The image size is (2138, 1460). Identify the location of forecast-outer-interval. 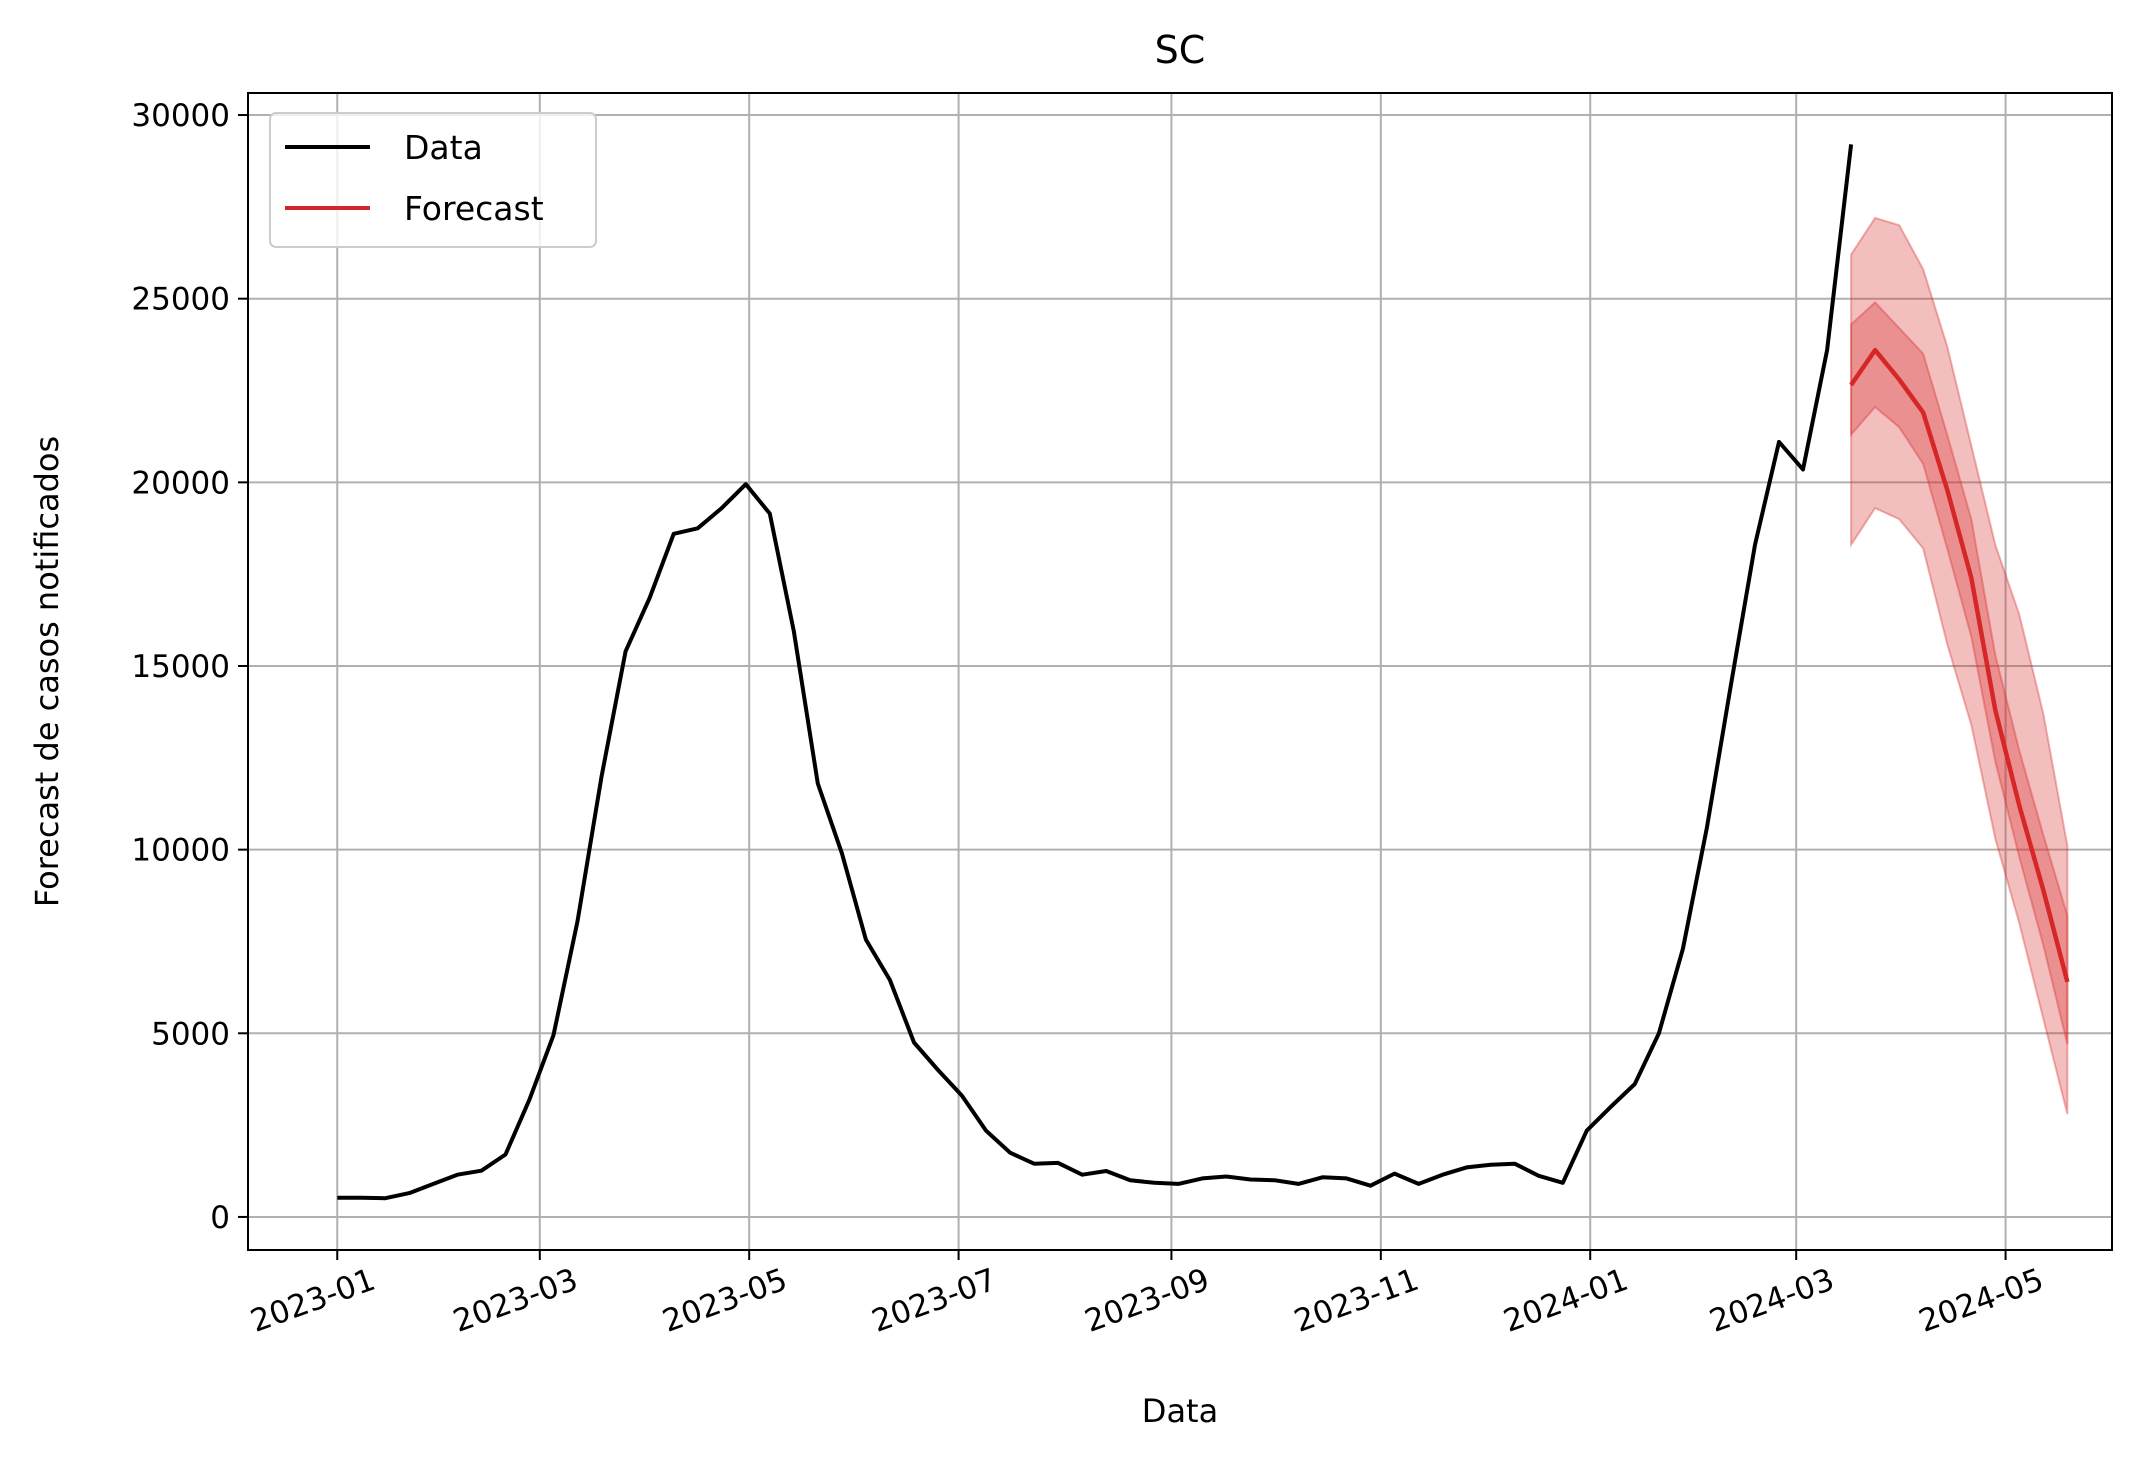
(1959, 665).